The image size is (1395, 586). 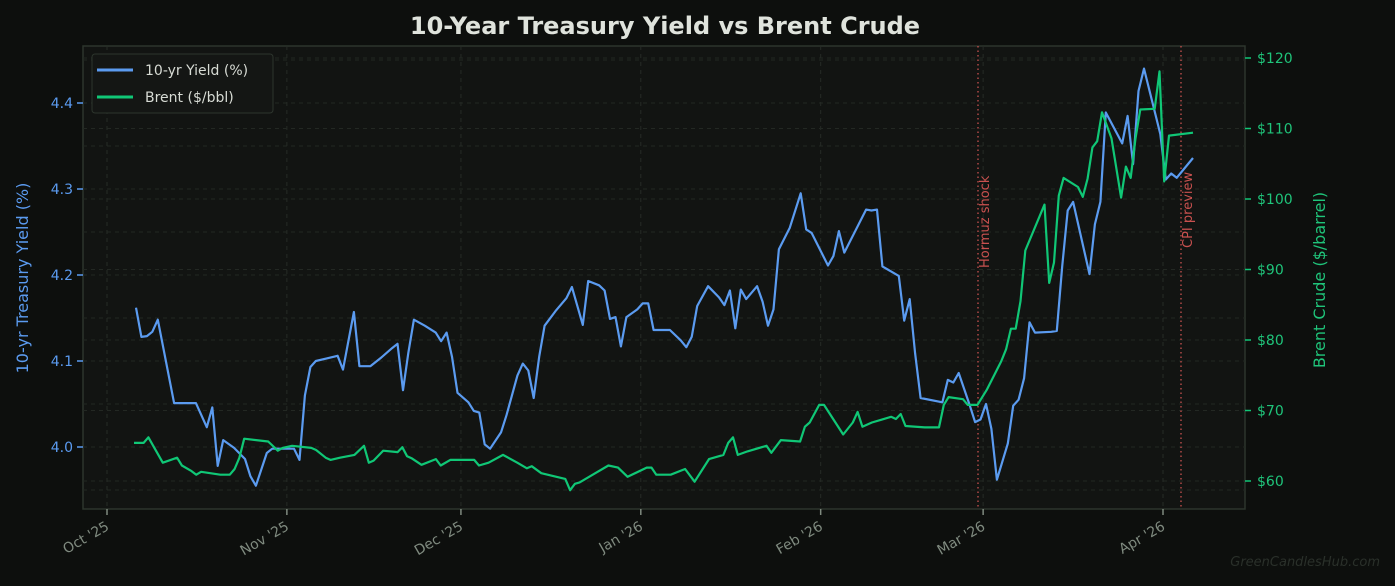 I want to click on watermark: GreenCandlesHub.com, so click(x=1305, y=562).